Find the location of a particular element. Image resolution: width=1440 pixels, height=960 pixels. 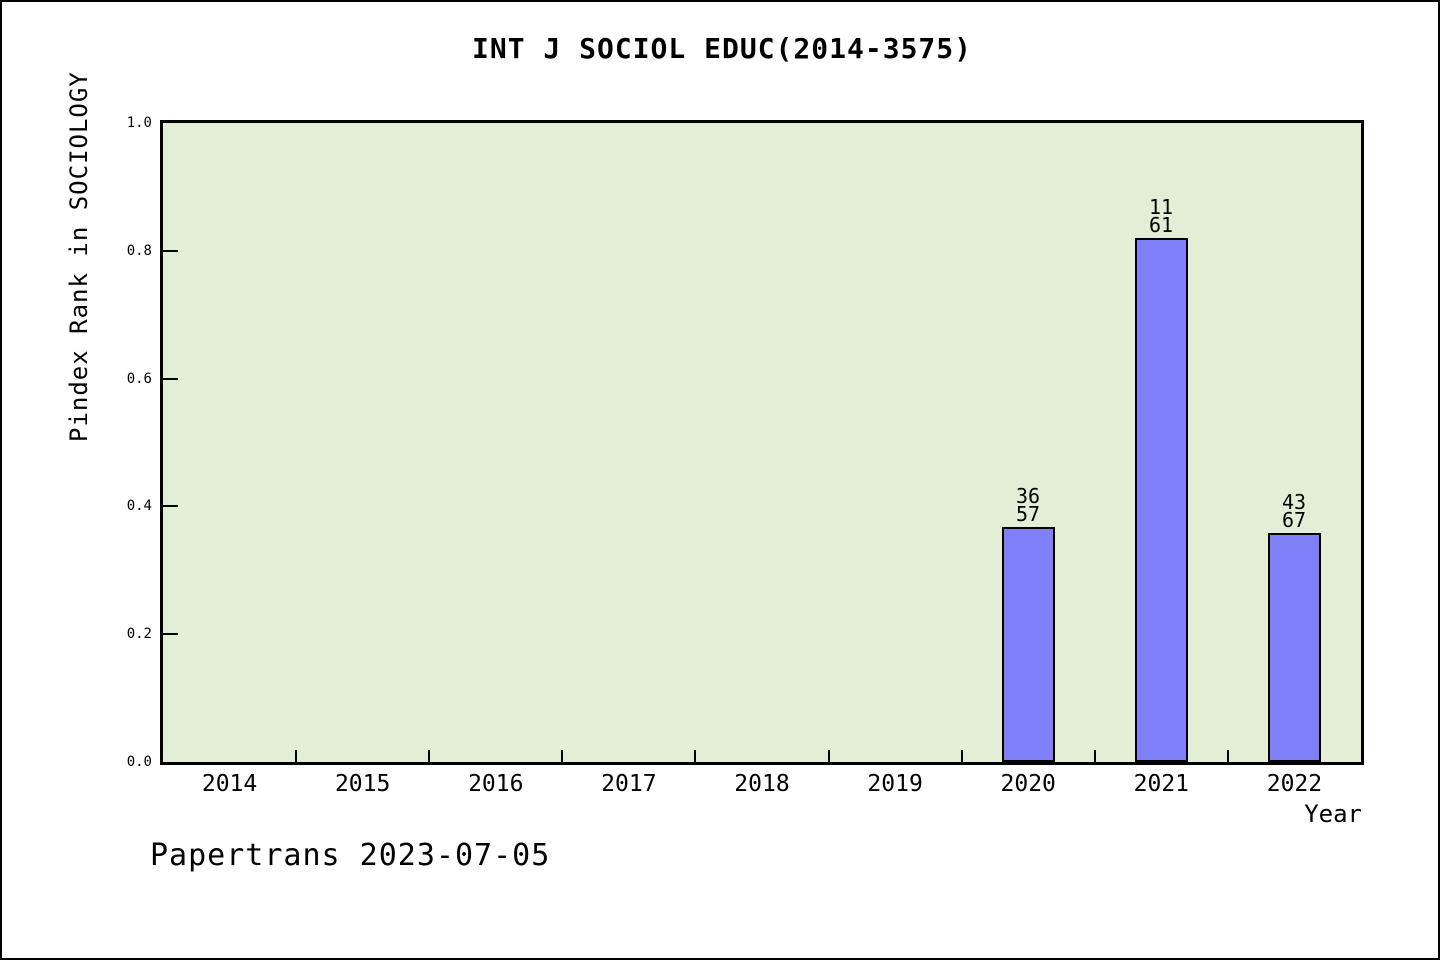

x-axis-label: Year is located at coordinates (1333, 814).